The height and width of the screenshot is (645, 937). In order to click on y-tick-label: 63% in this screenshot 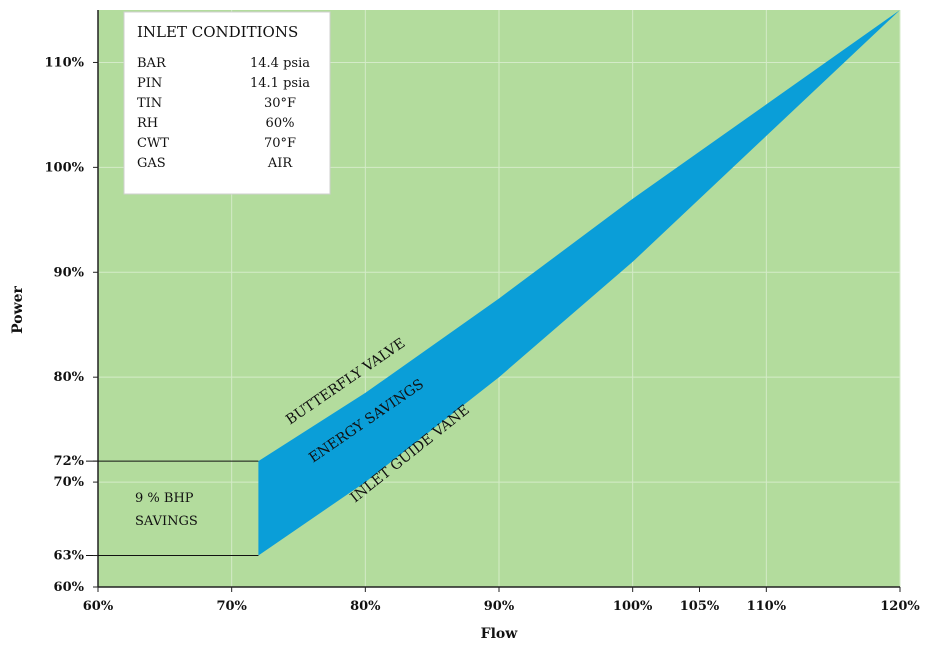, I will do `click(69, 556)`.